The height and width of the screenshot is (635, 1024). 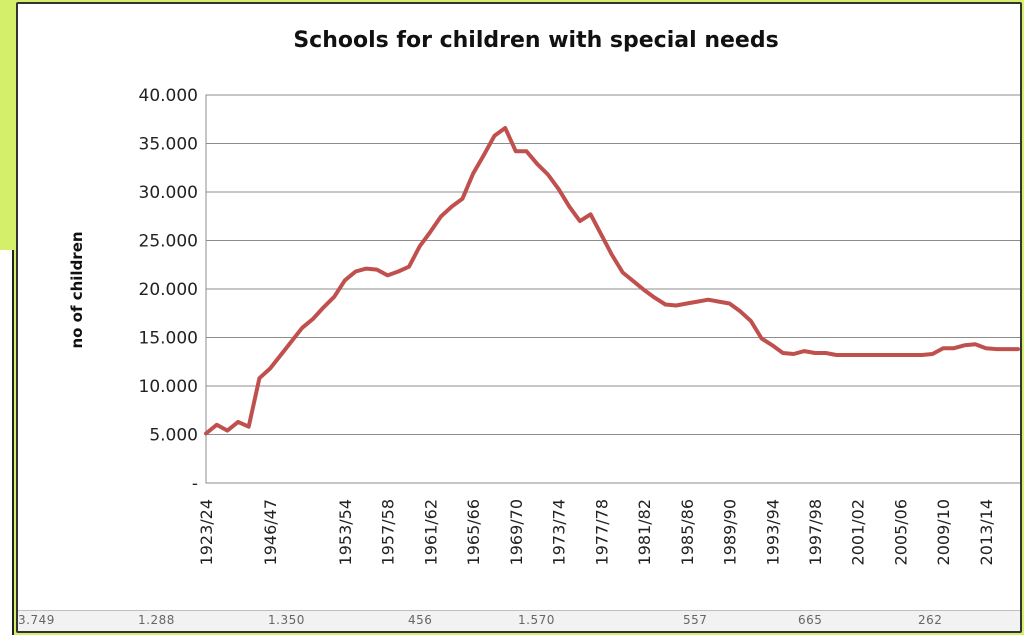 I want to click on x-tick-label: 1993/94, so click(x=772, y=532).